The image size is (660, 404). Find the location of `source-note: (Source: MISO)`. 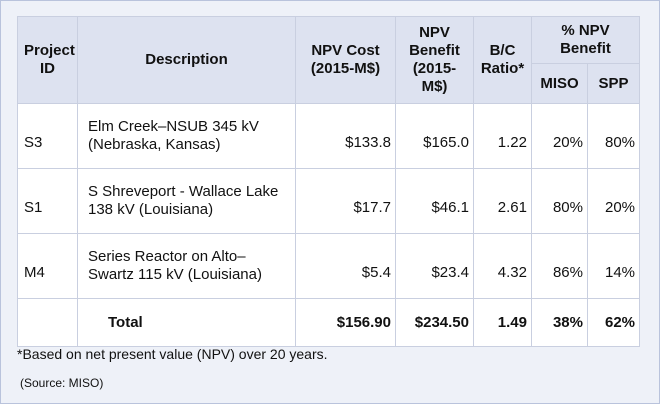

source-note: (Source: MISO) is located at coordinates (62, 383).